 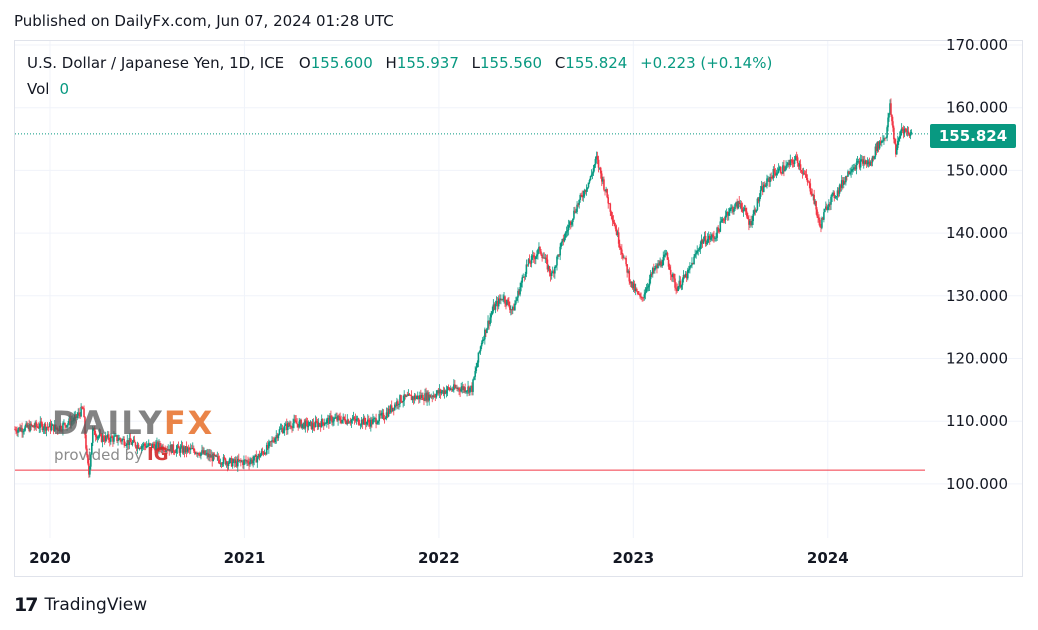 What do you see at coordinates (80, 605) in the screenshot?
I see `tradingview-footer: 17 TradingView` at bounding box center [80, 605].